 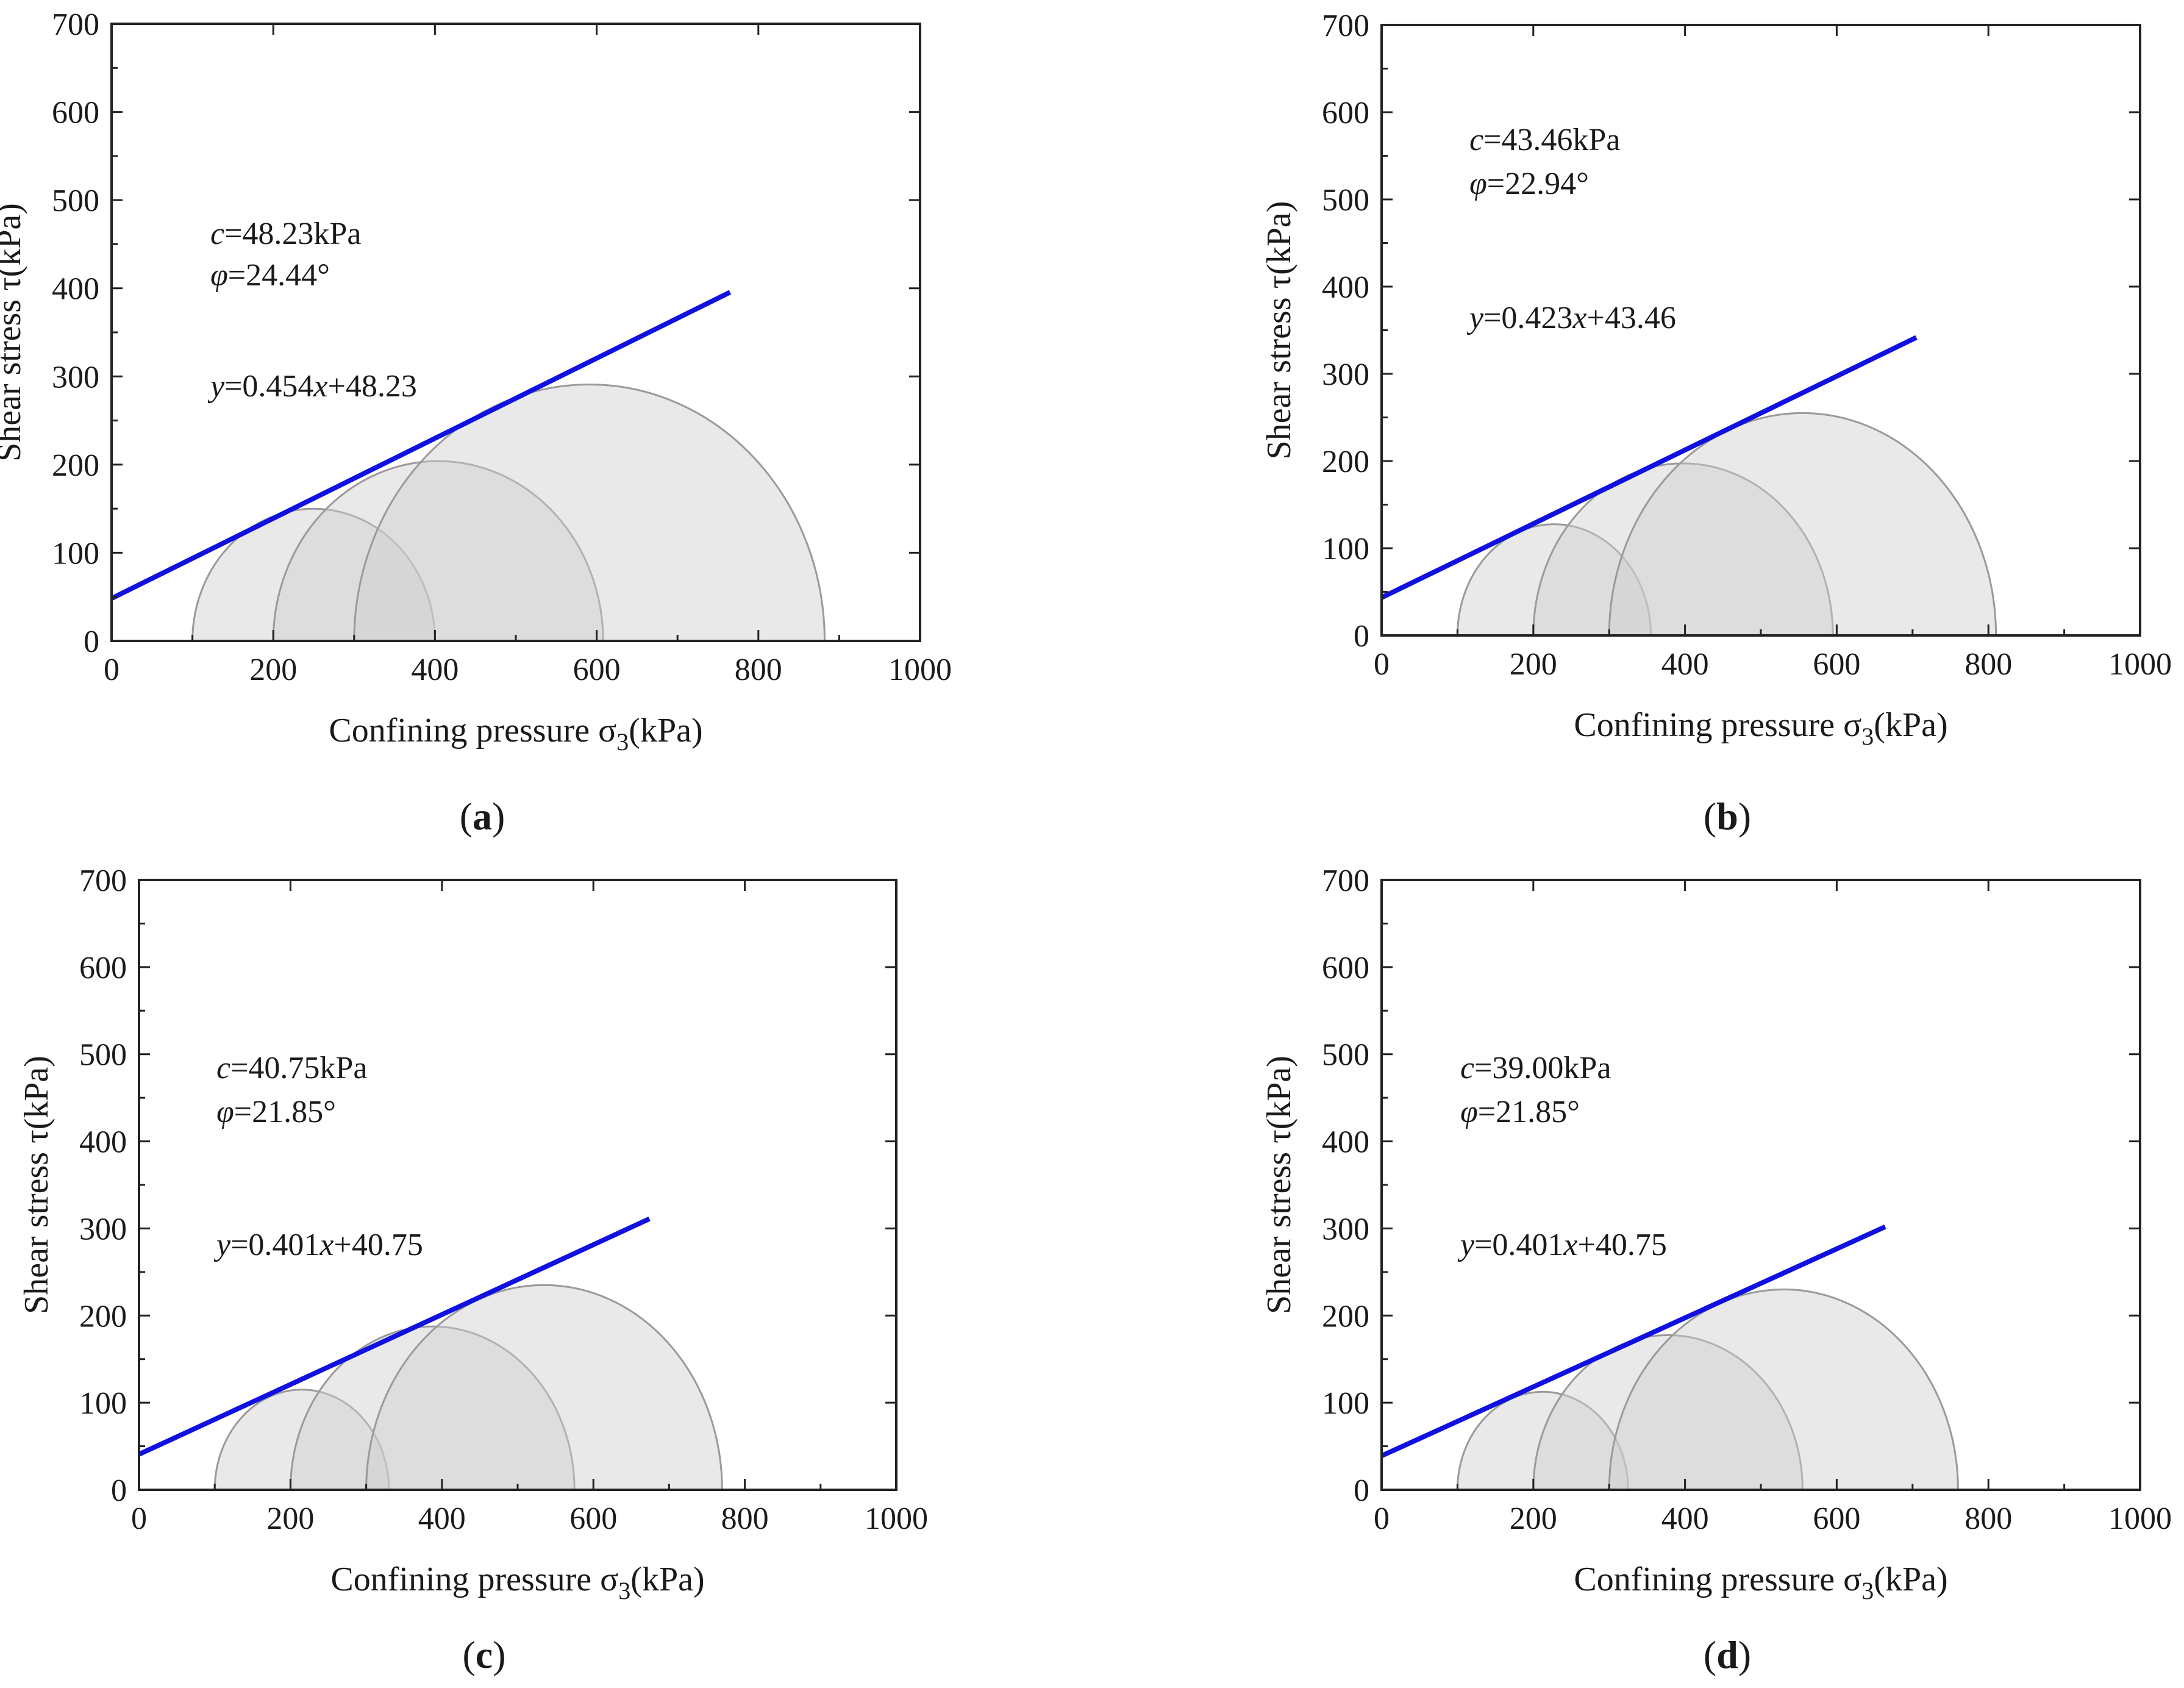 What do you see at coordinates (1535, 1068) in the screenshot?
I see `cohesion-annotation: c=39.00kPa` at bounding box center [1535, 1068].